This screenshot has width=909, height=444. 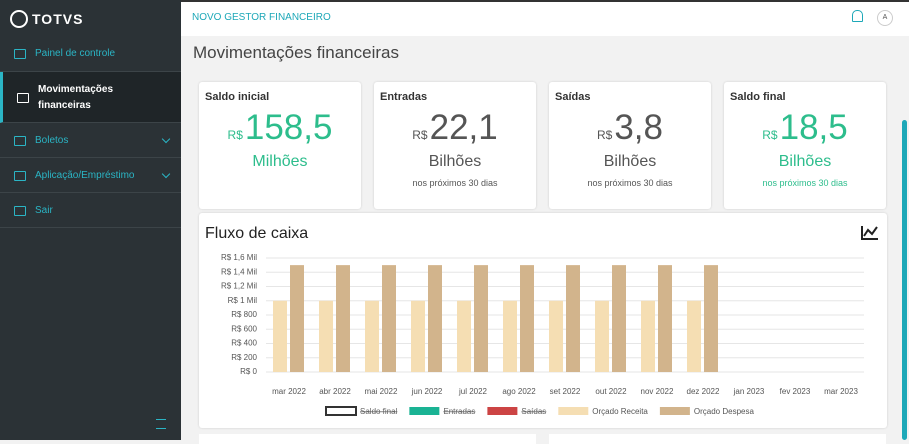 I want to click on menu-item: Boletos, so click(x=90, y=140).